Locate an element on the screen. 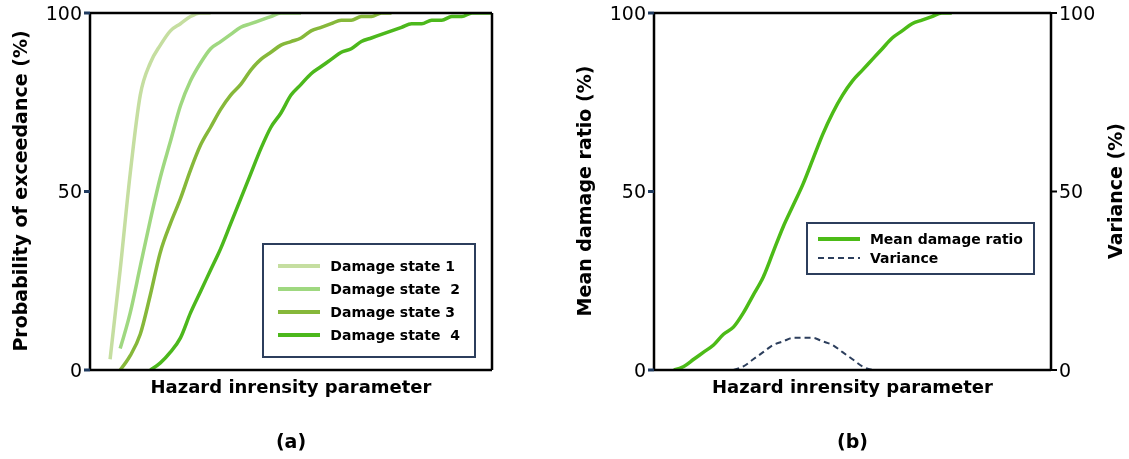 This screenshot has width=1129, height=459. legend-label: Damage state 3 is located at coordinates (393, 312).